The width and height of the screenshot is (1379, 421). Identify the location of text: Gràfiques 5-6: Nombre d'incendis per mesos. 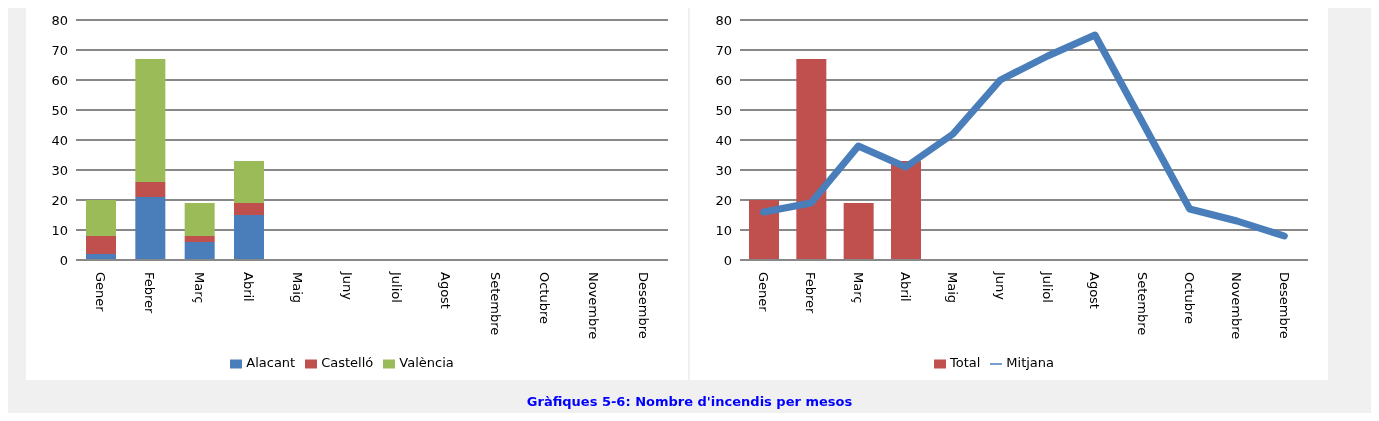
(689, 401).